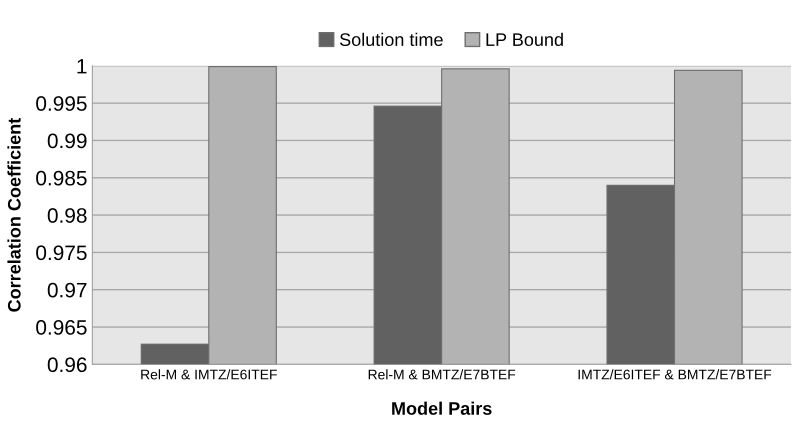 The width and height of the screenshot is (803, 439). Describe the element at coordinates (81, 66) in the screenshot. I see `y-tick-label: 1` at that location.